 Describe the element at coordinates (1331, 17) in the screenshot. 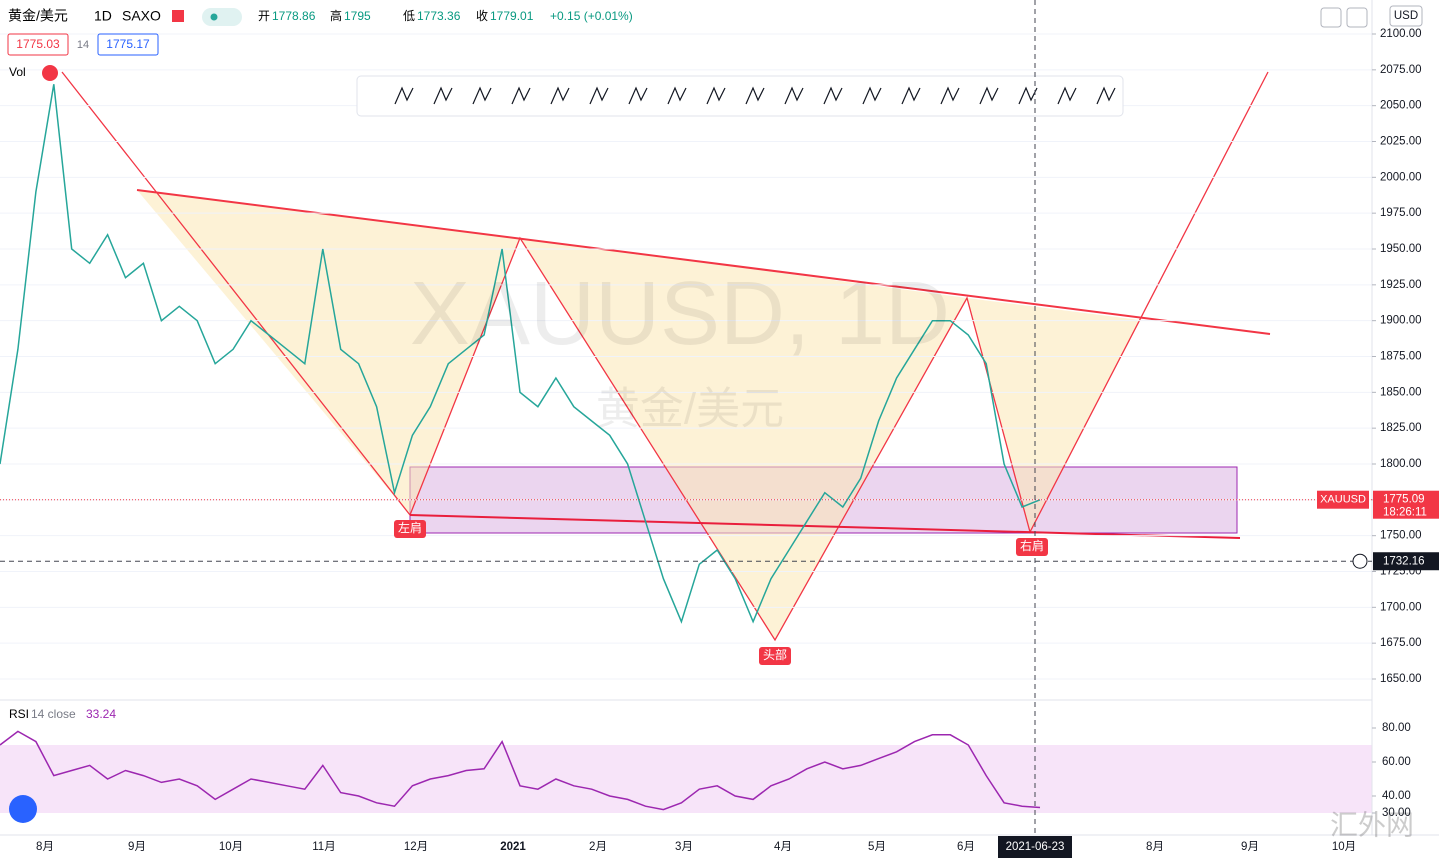

I see `scroll-button` at that location.